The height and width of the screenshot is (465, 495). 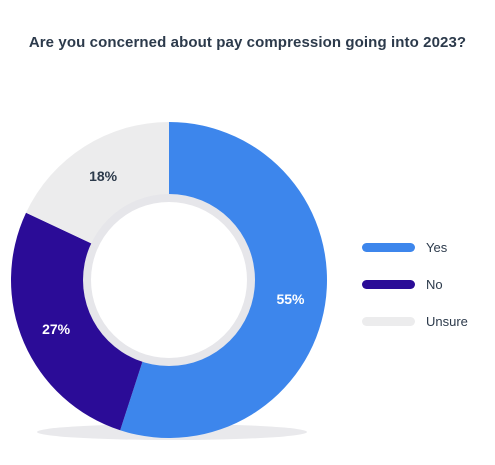 I want to click on slice-unsure, so click(x=98, y=184).